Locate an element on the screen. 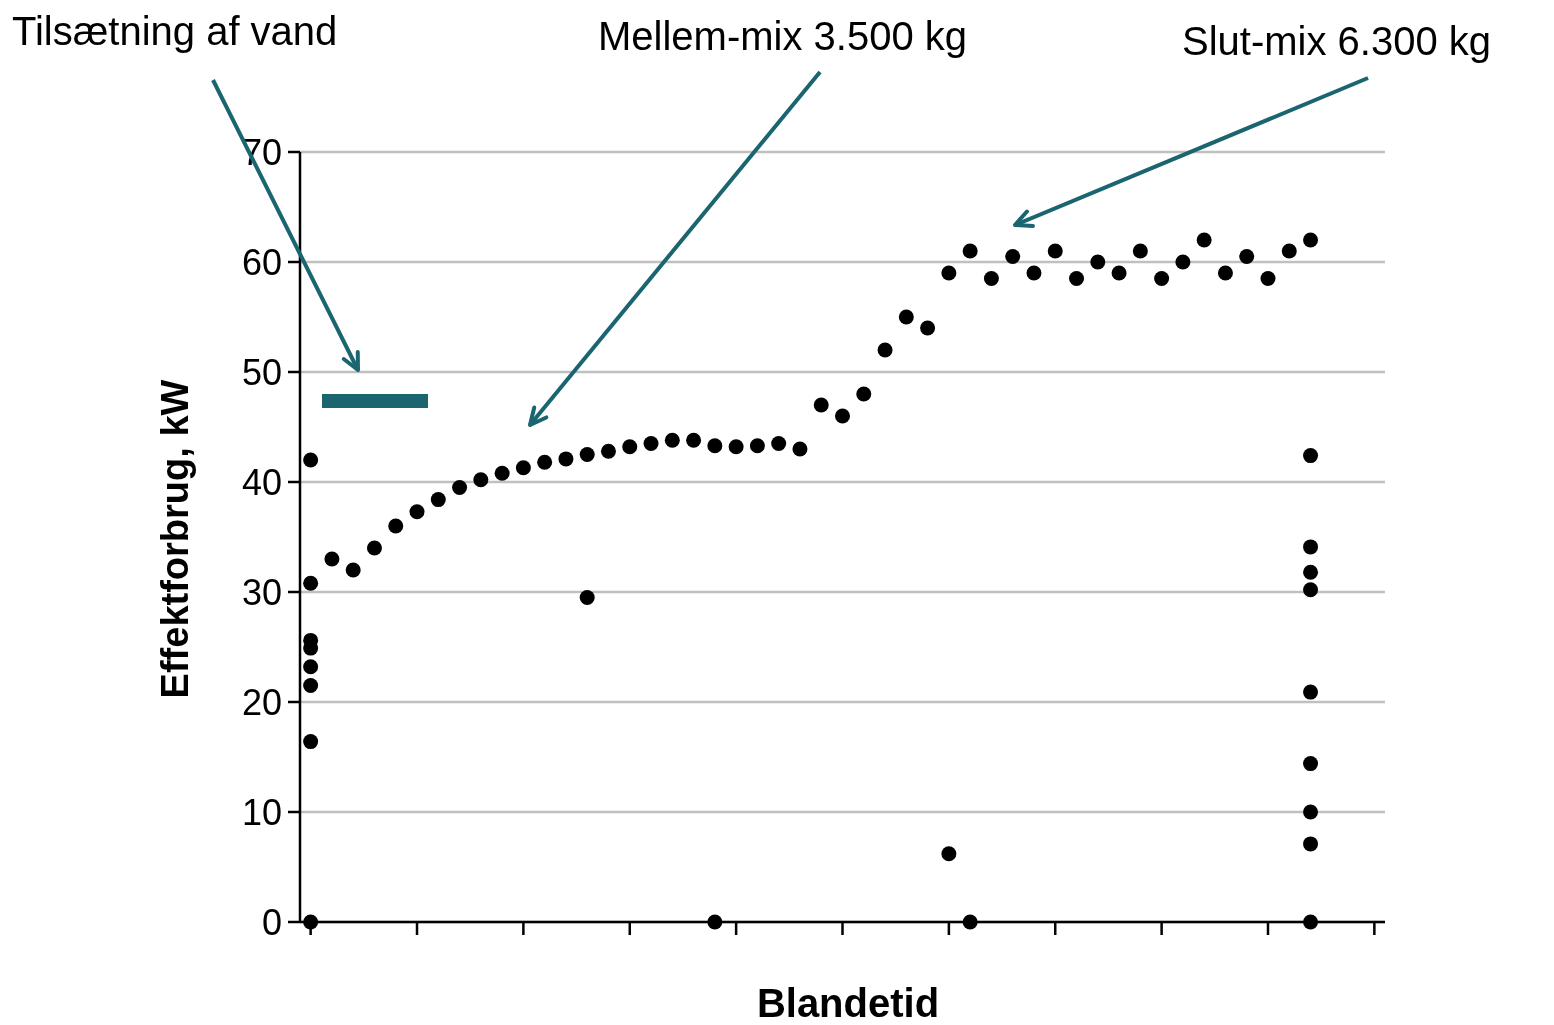 The width and height of the screenshot is (1554, 1025). text: Slut-mix 6.300 kg is located at coordinates (1337, 41).